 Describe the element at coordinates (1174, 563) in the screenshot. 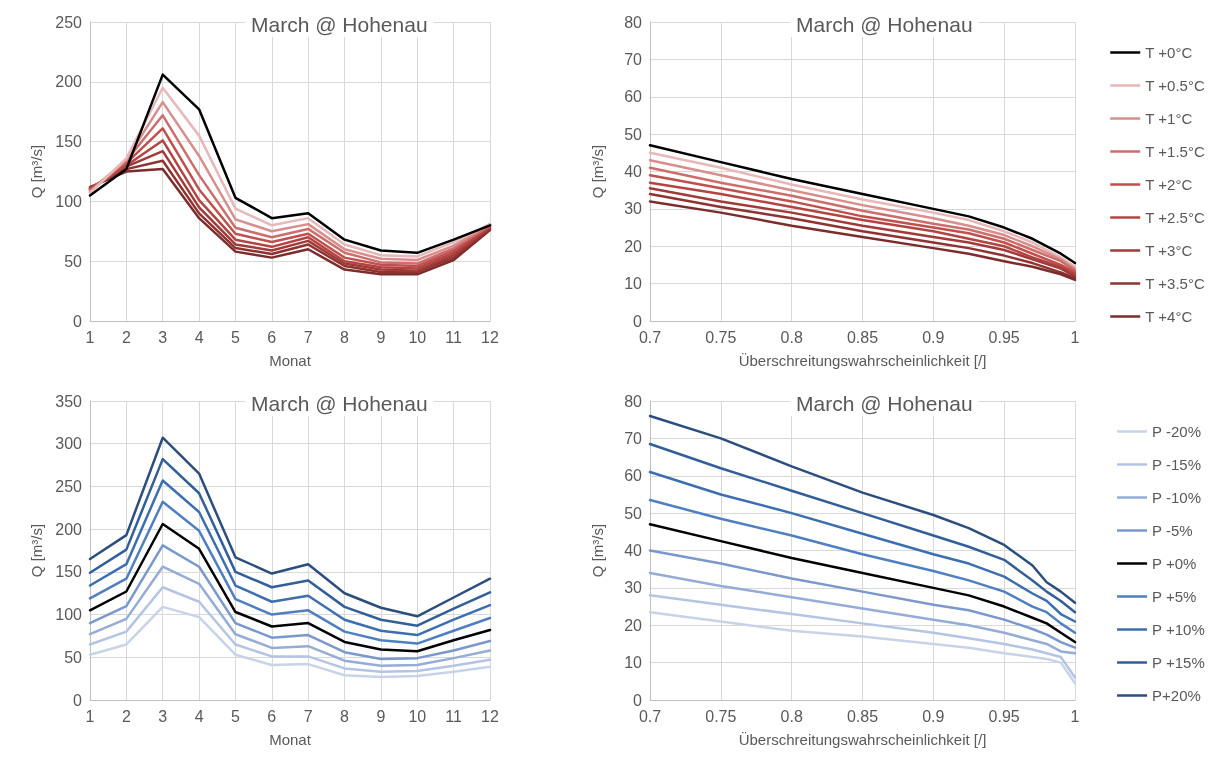

I see `legend-label: P +0%` at that location.